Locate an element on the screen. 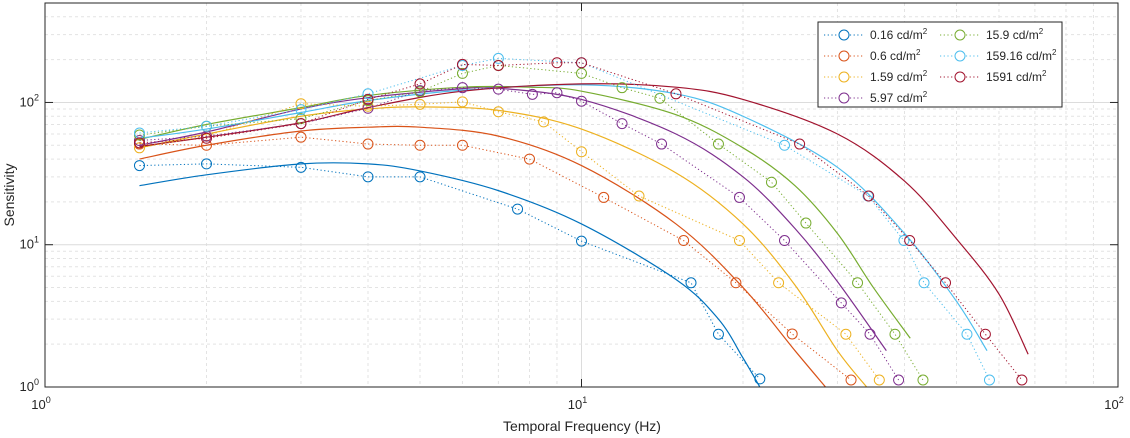 The width and height of the screenshot is (1130, 438). legend-item: 1591 cd/m2 is located at coordinates (993, 76).